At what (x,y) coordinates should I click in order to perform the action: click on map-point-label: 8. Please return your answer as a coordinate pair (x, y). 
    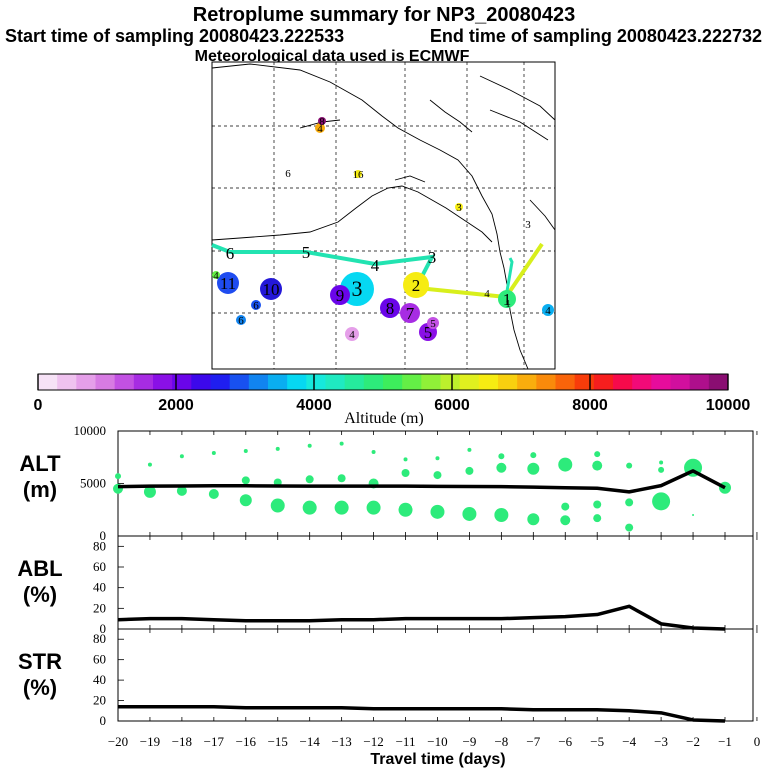
    Looking at the image, I should click on (322, 122).